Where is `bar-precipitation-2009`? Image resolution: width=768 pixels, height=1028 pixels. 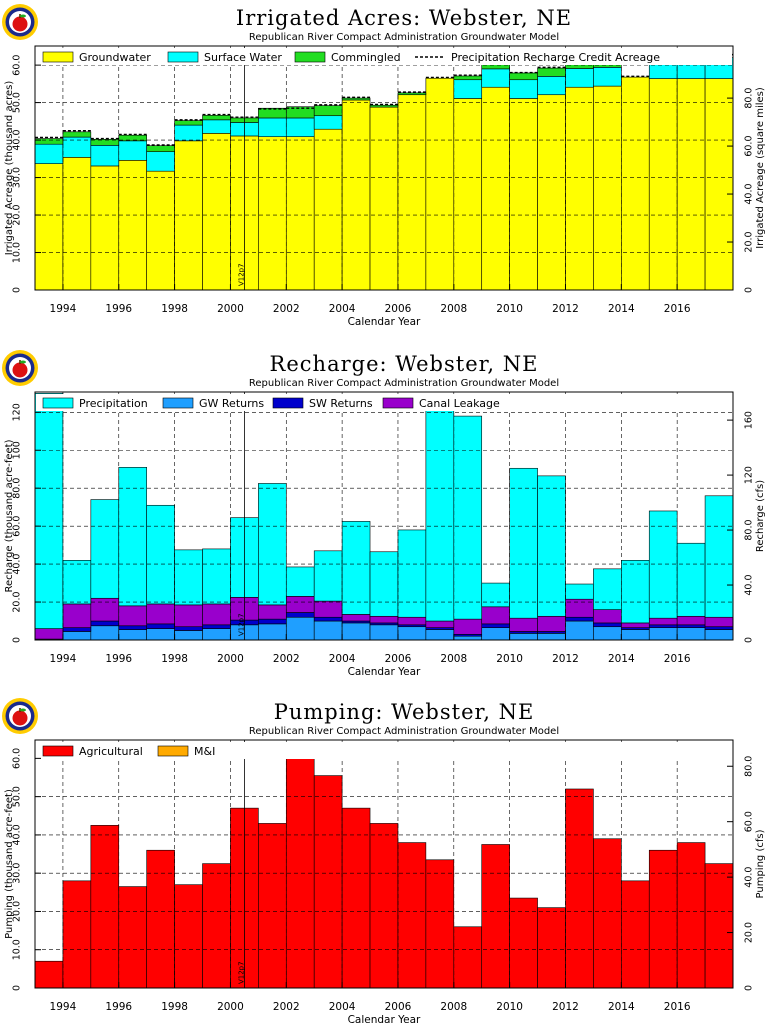
bar-precipitation-2009 is located at coordinates (495, 595).